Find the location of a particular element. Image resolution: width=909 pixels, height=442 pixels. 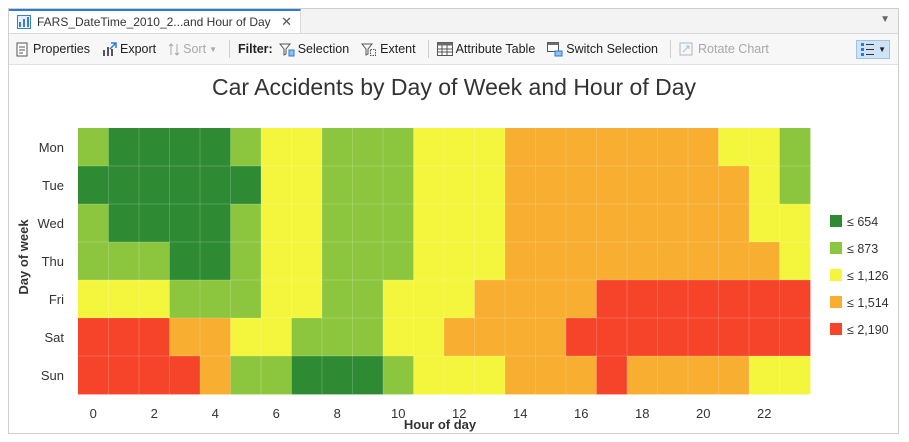

sort-button: Sort ▼ is located at coordinates (192, 49).